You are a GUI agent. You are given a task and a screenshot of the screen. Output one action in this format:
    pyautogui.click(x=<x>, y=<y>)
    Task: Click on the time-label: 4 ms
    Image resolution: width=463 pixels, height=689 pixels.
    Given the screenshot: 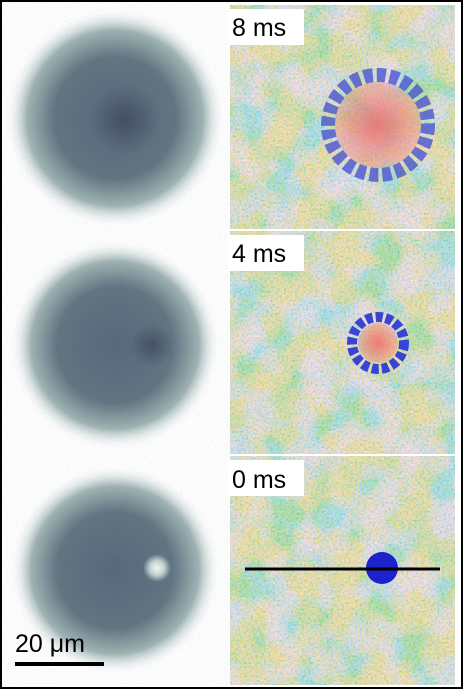 What is the action you would take?
    pyautogui.click(x=259, y=254)
    